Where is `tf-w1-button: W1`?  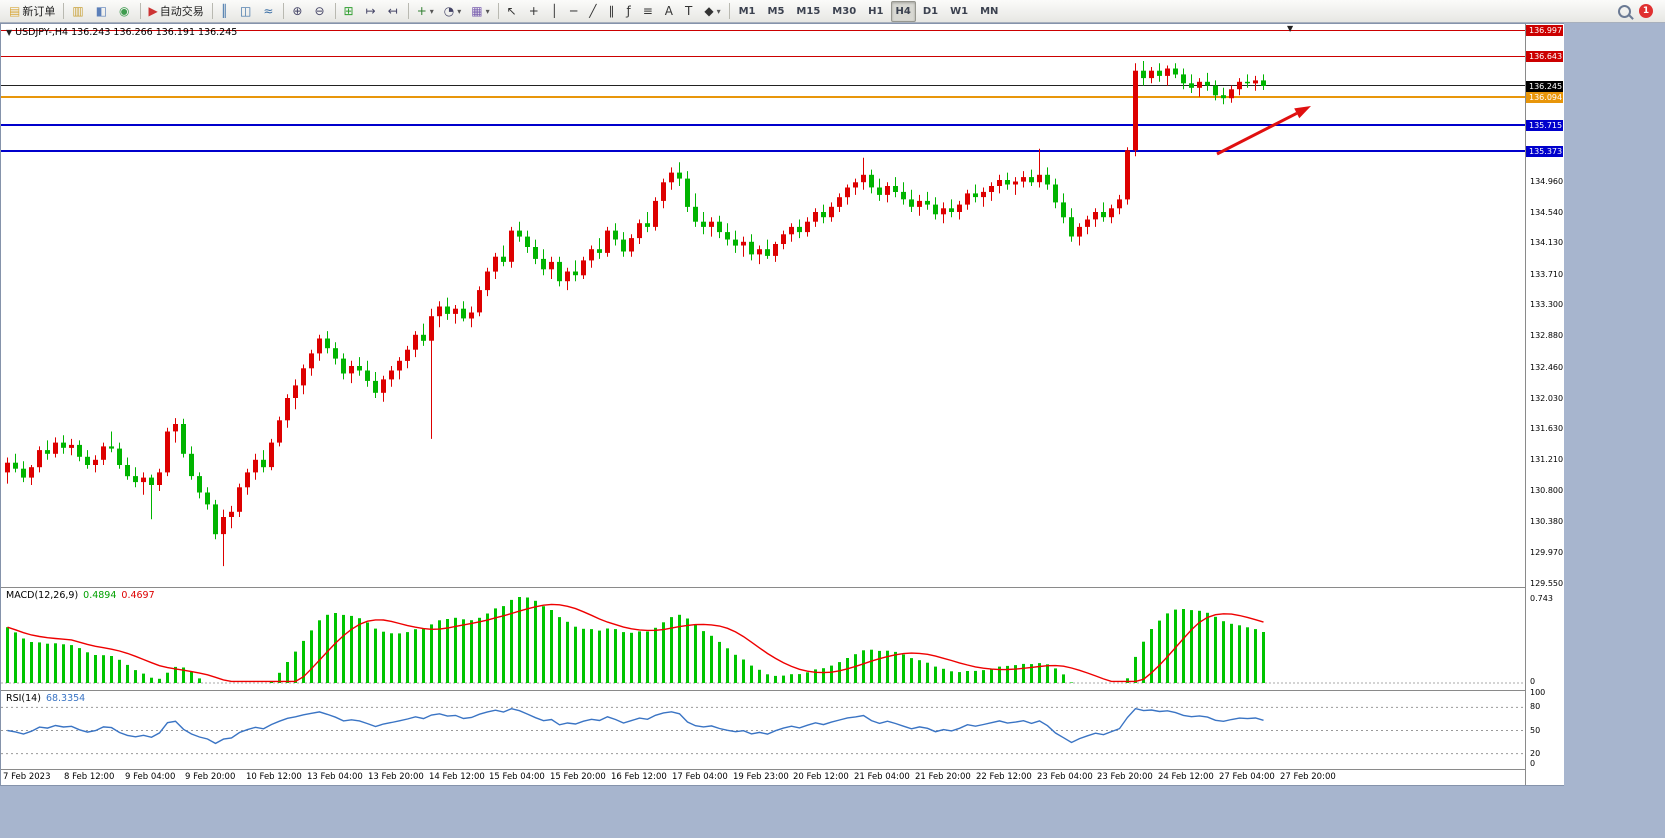
tf-w1-button: W1 is located at coordinates (959, 11).